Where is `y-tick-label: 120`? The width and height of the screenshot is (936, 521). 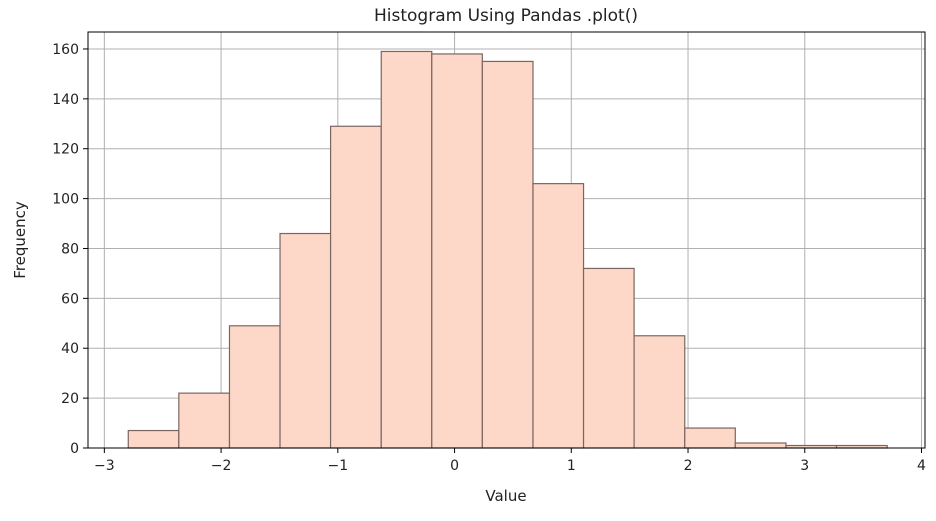 y-tick-label: 120 is located at coordinates (65, 150).